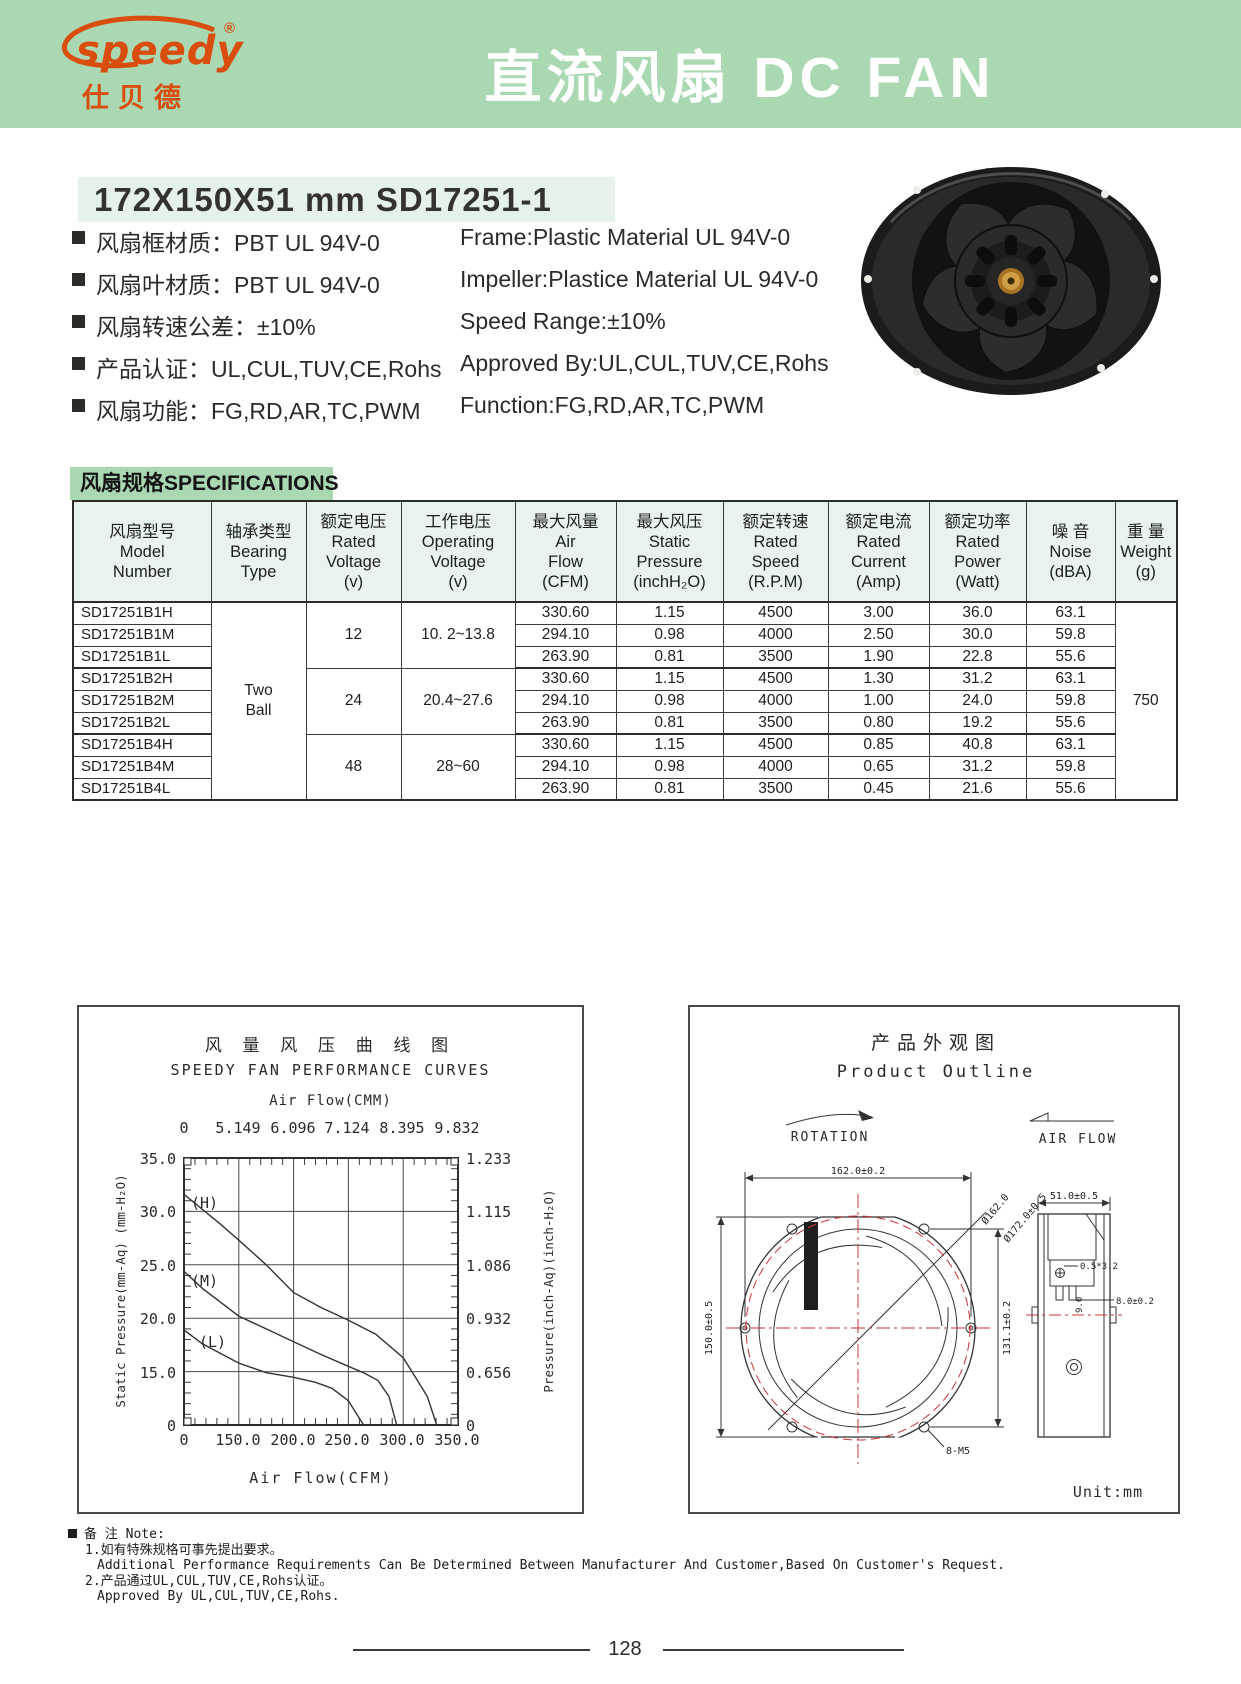 The width and height of the screenshot is (1241, 1684). I want to click on cell-power: 21.6, so click(977, 789).